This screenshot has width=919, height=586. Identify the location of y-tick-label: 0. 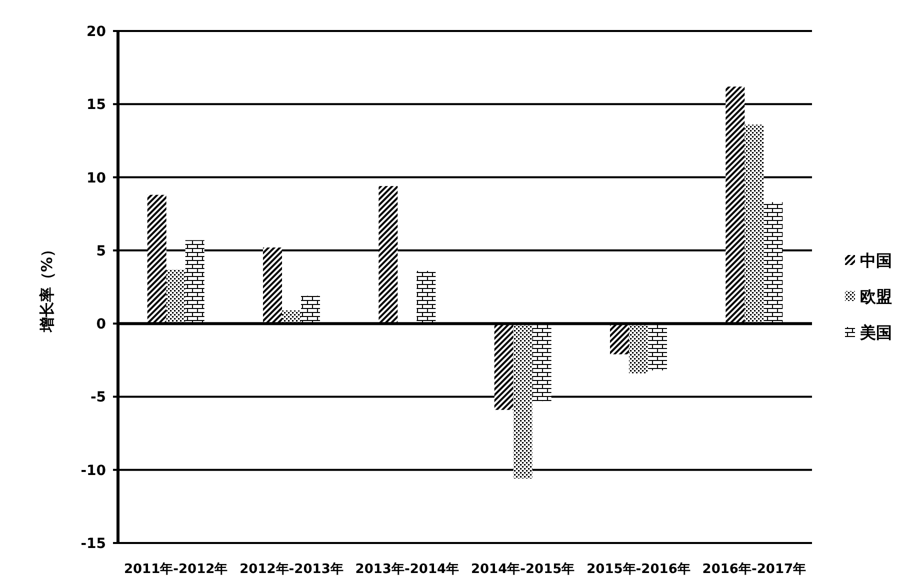
(101, 324).